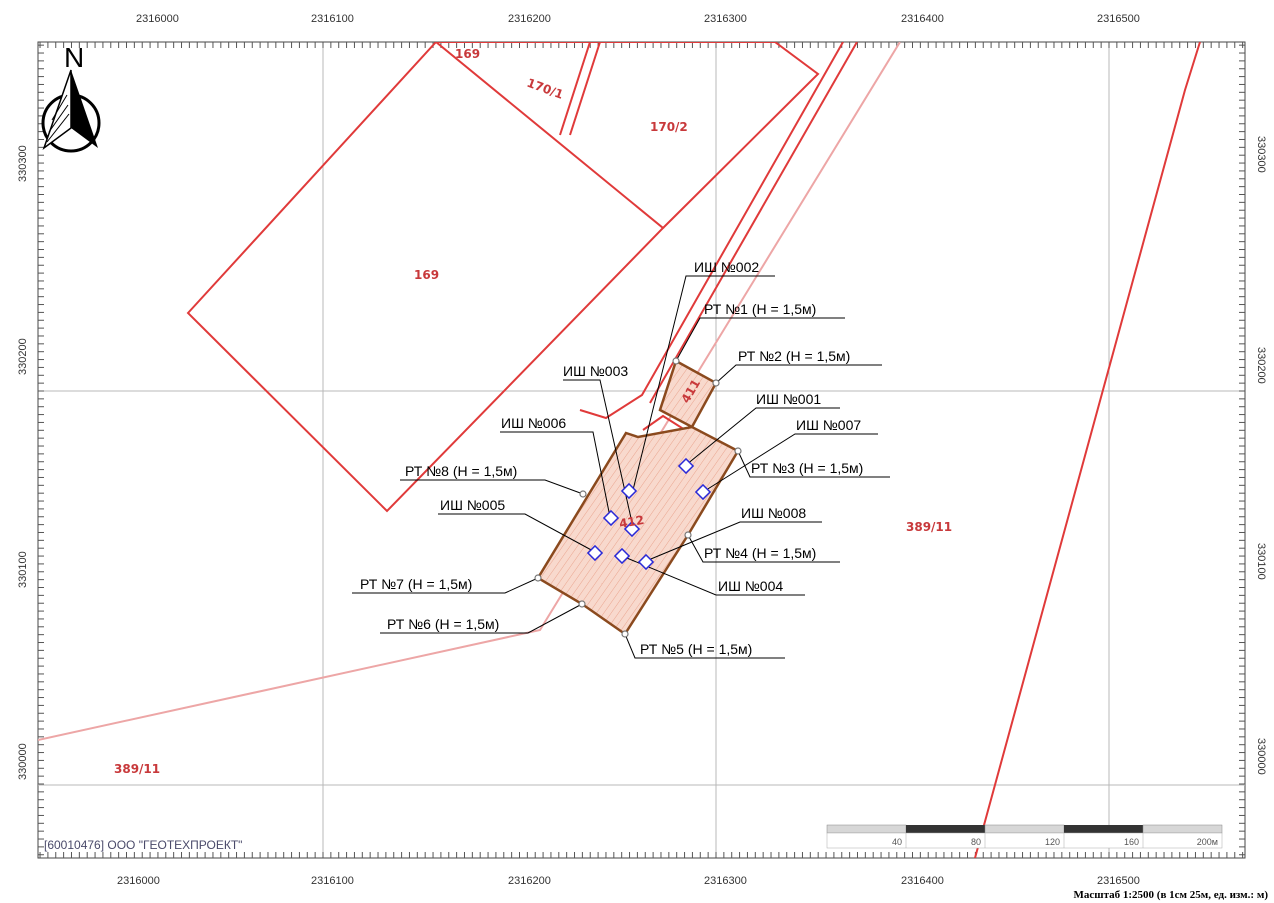 This screenshot has width=1274, height=903. I want to click on marker-ish004, so click(622, 556).